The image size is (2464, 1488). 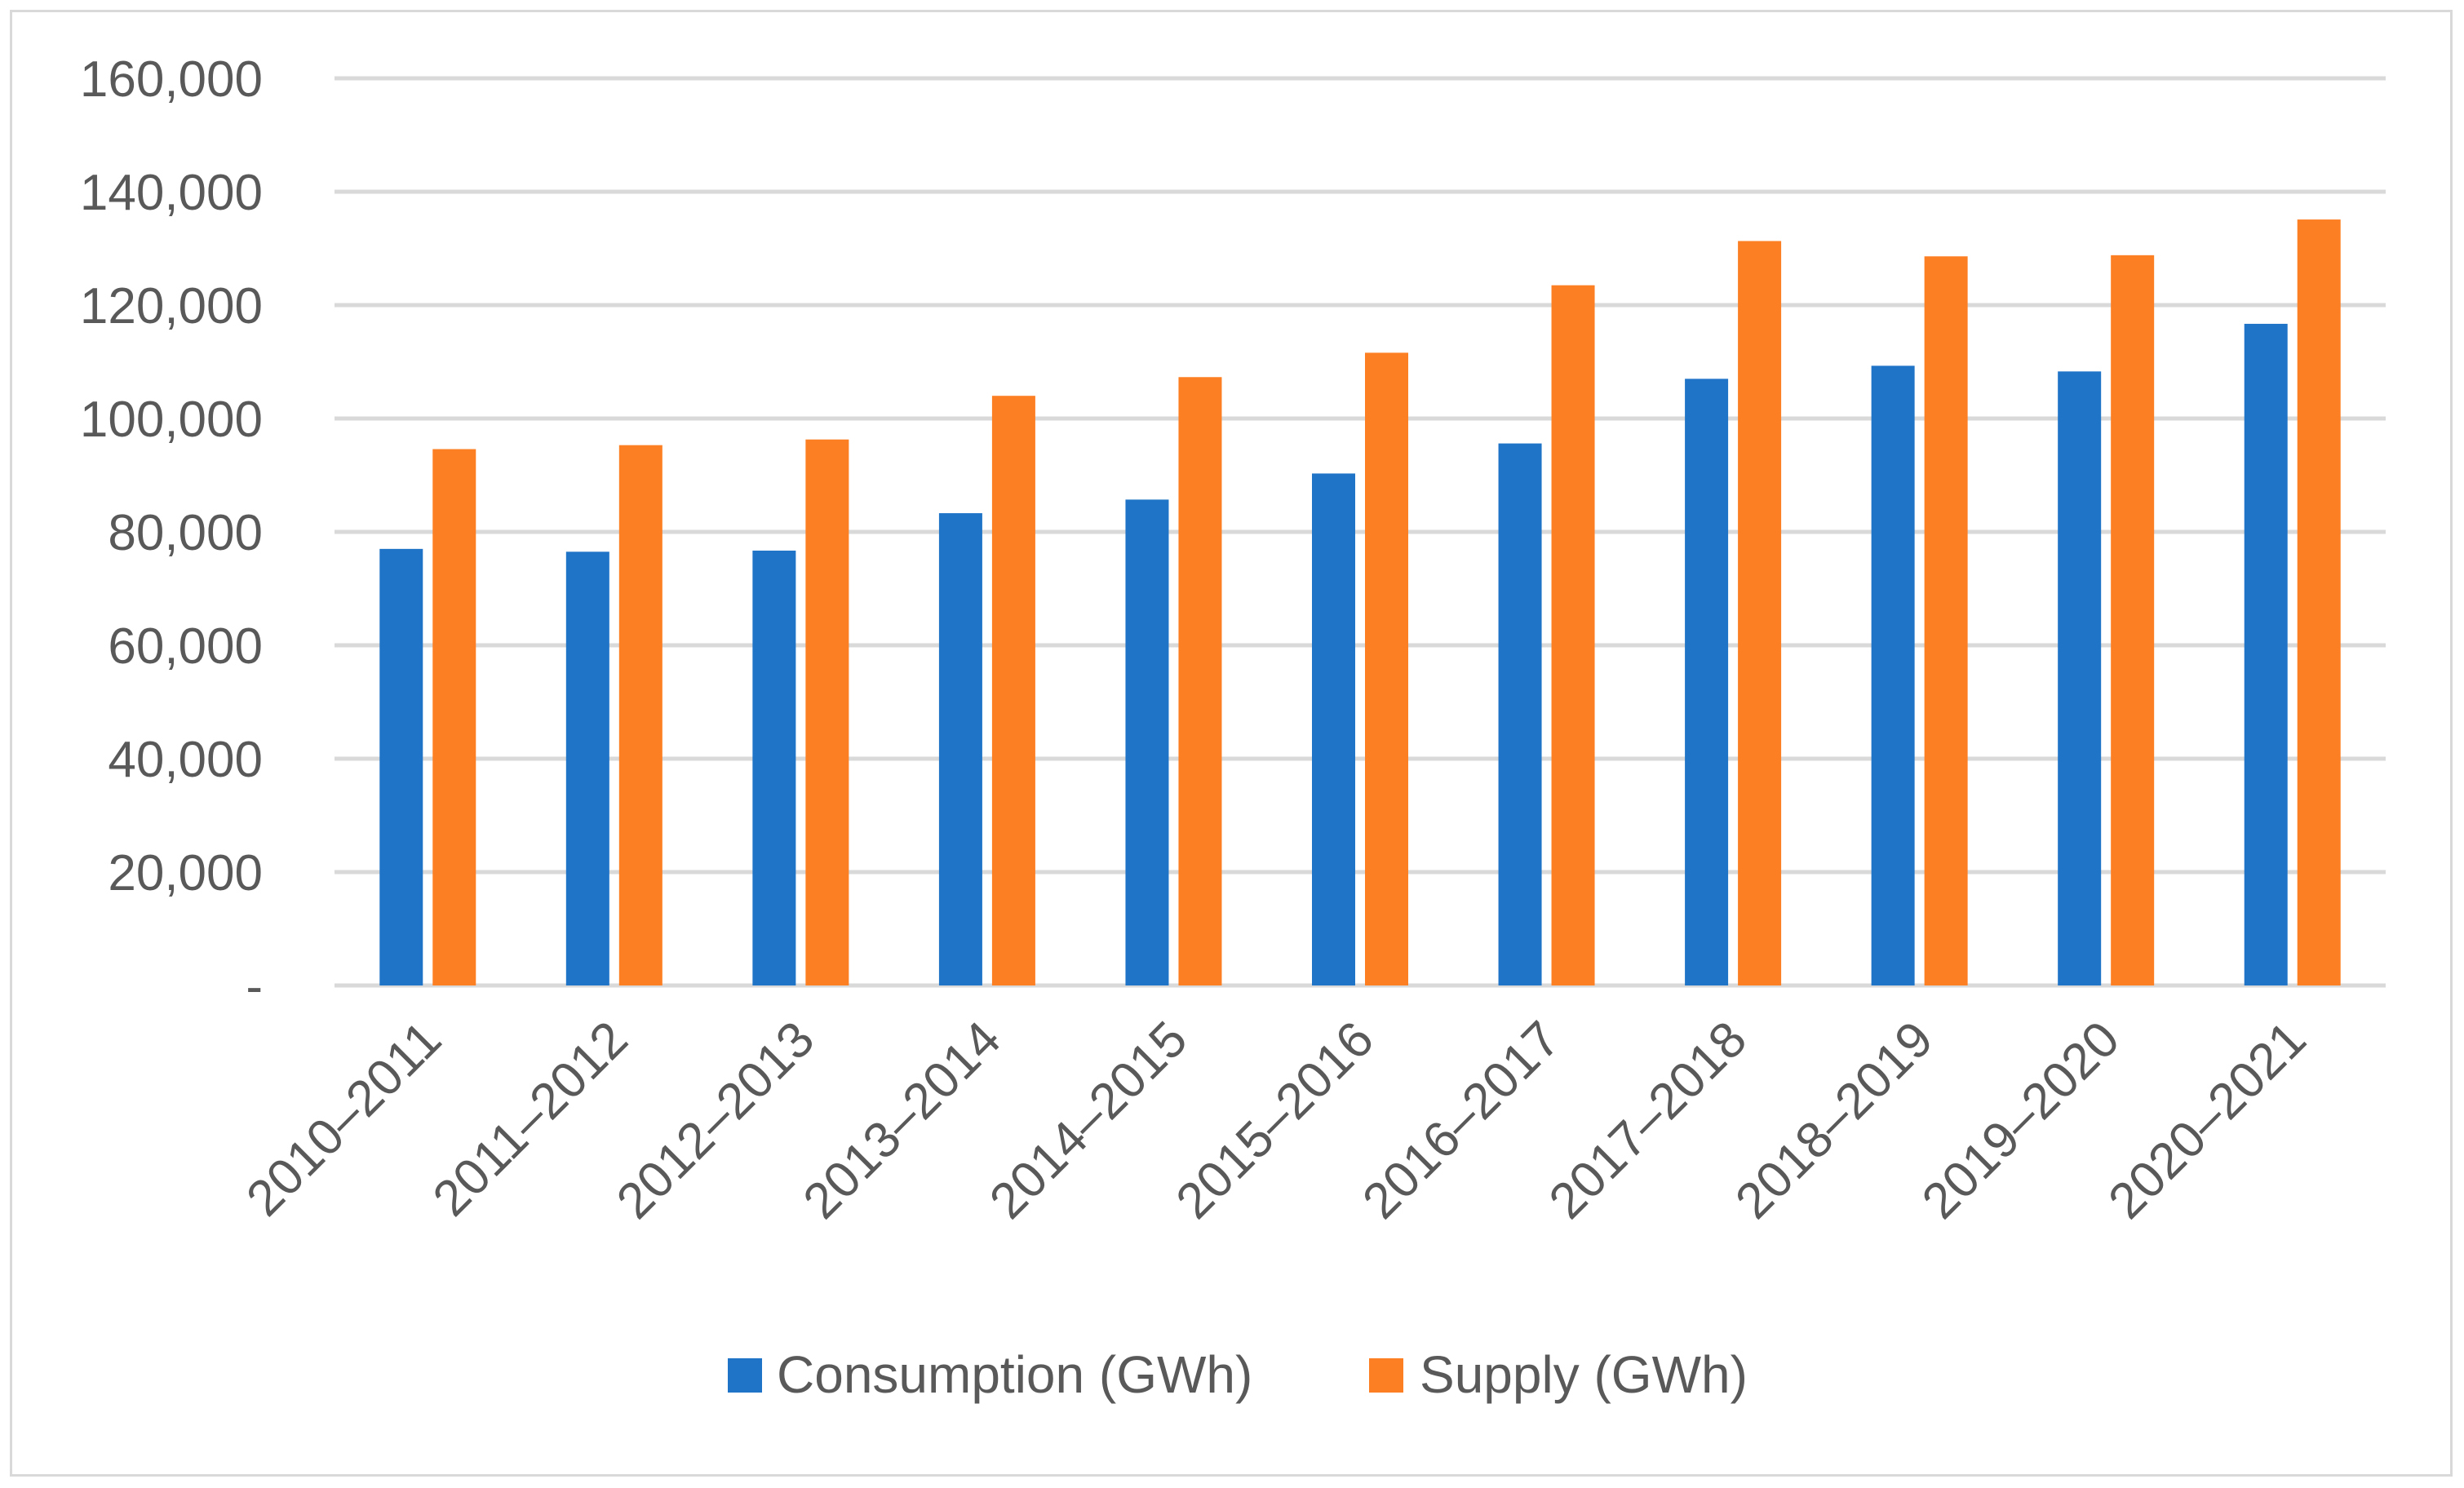 What do you see at coordinates (902, 1120) in the screenshot?
I see `x-tick-label: 2013–2014` at bounding box center [902, 1120].